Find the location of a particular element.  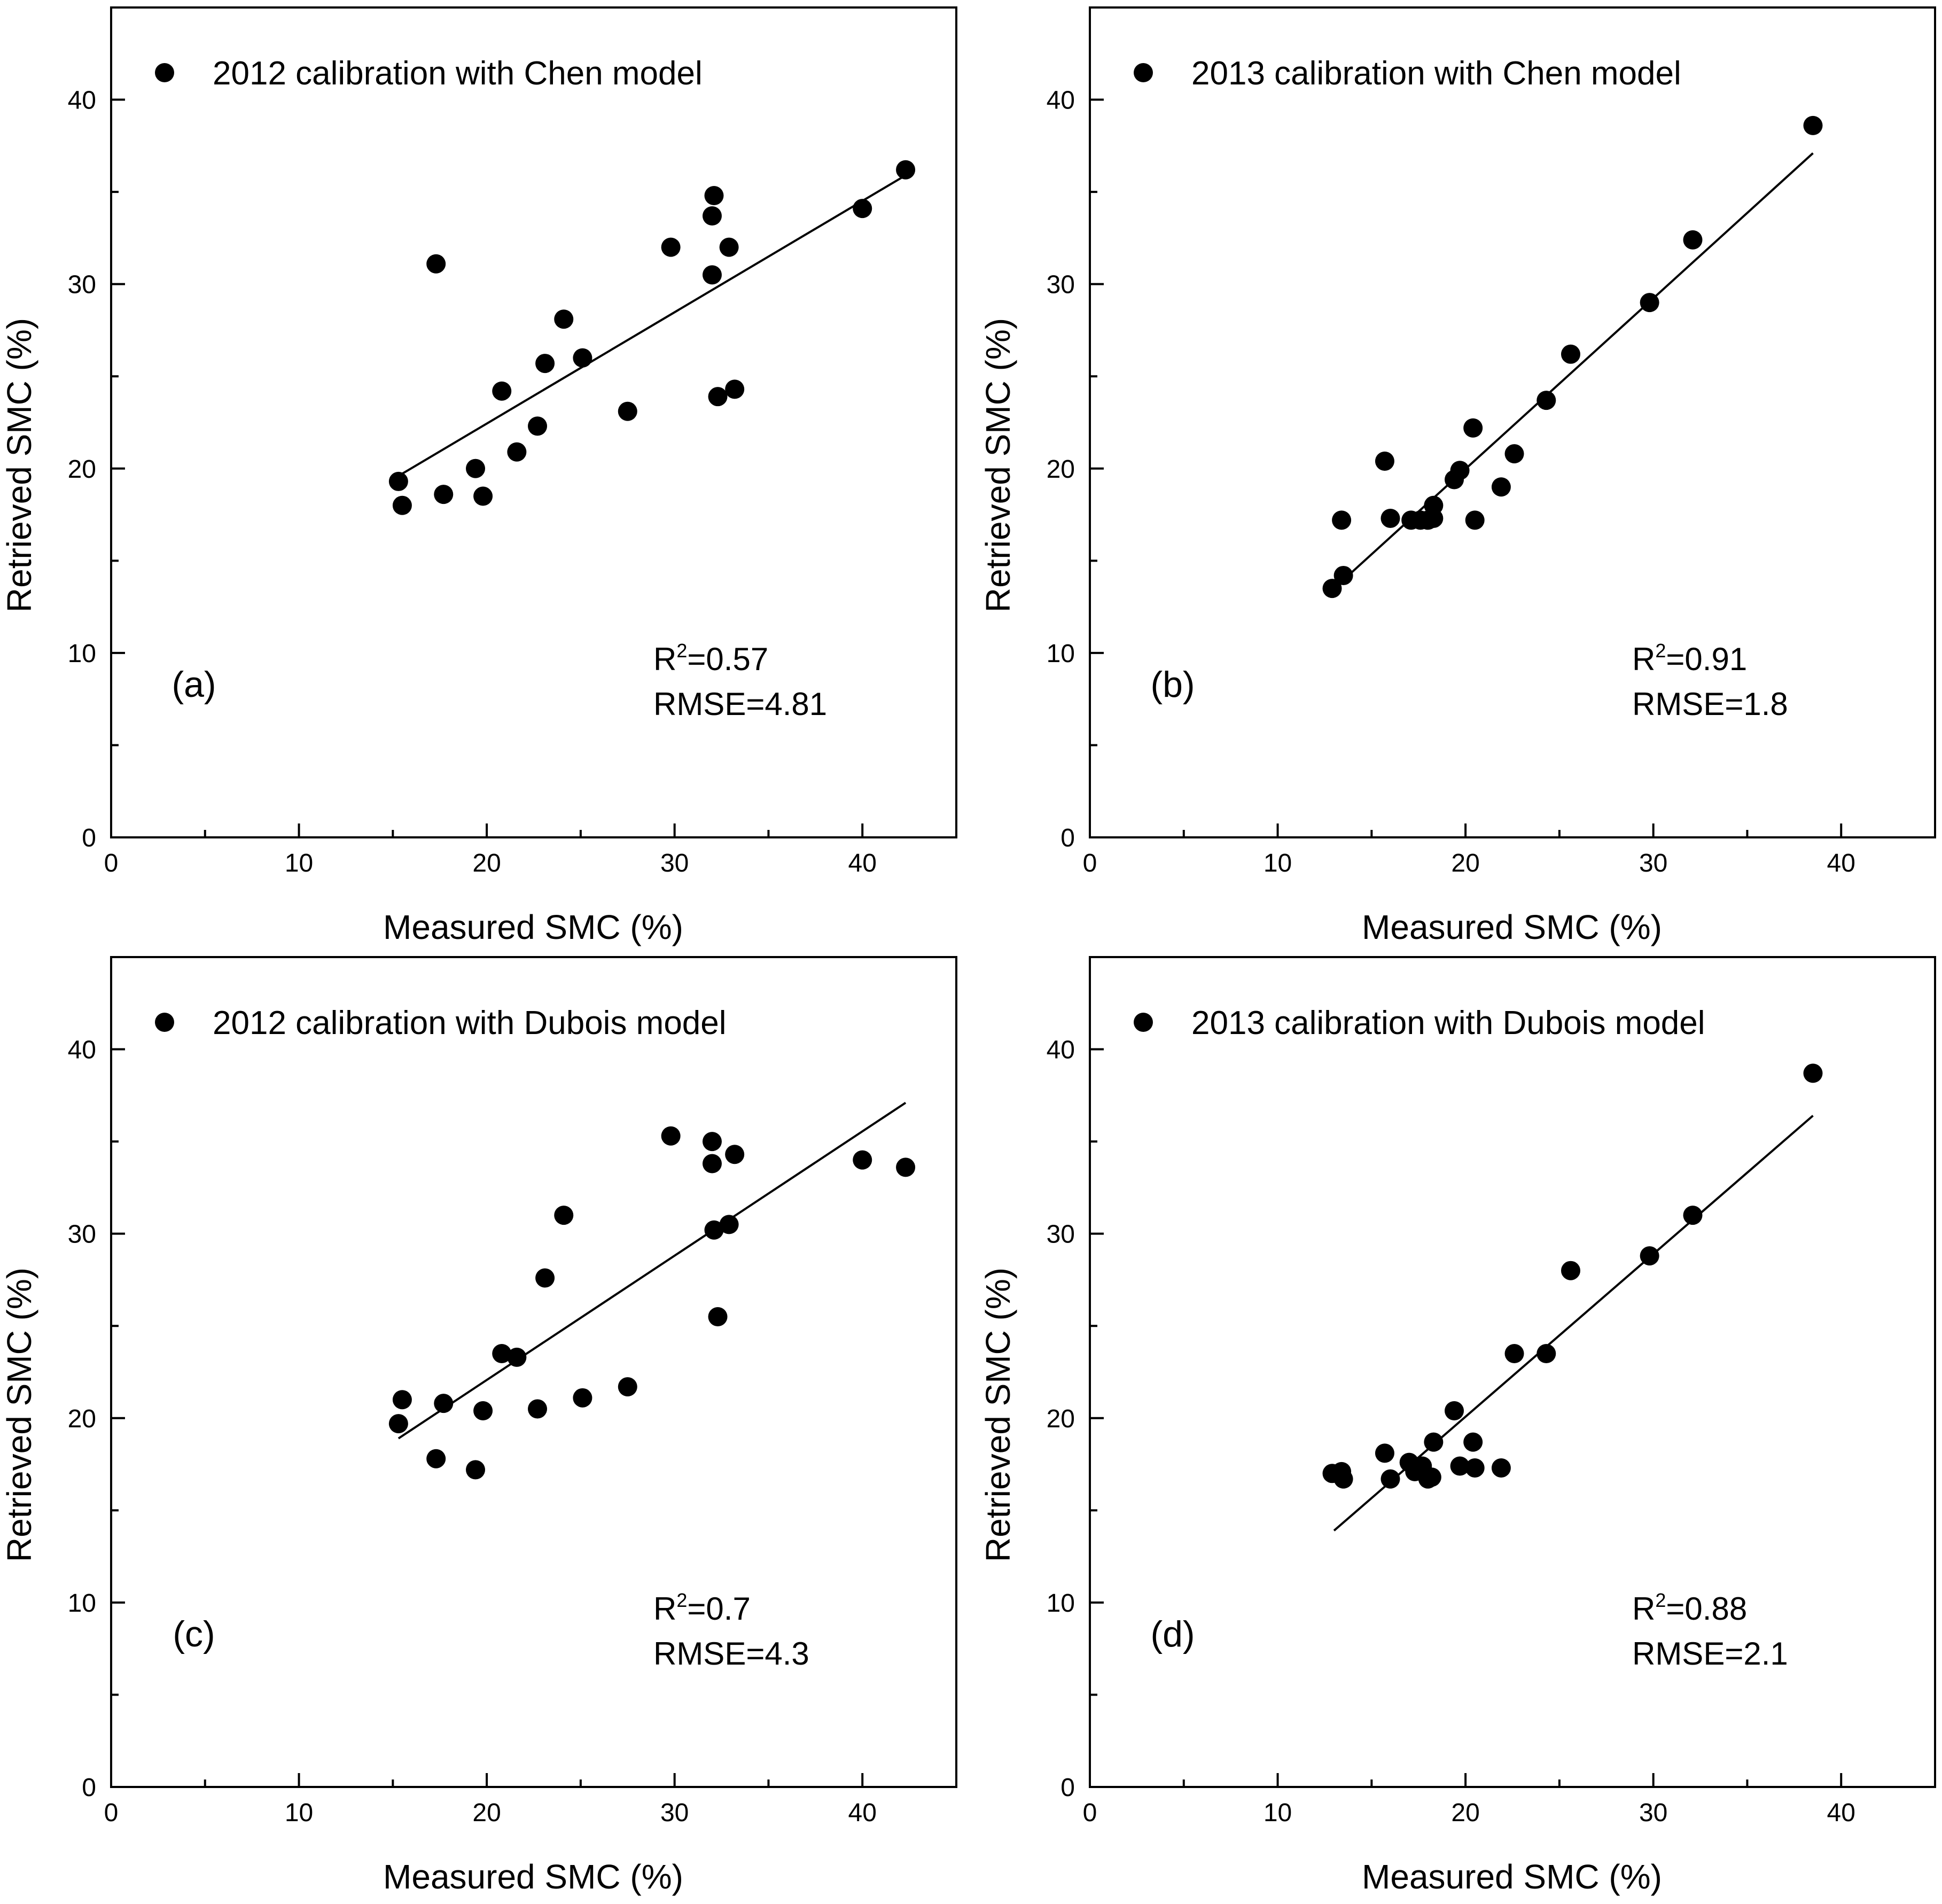

panel-c-x-tick-label: 20 is located at coordinates (486, 1813).